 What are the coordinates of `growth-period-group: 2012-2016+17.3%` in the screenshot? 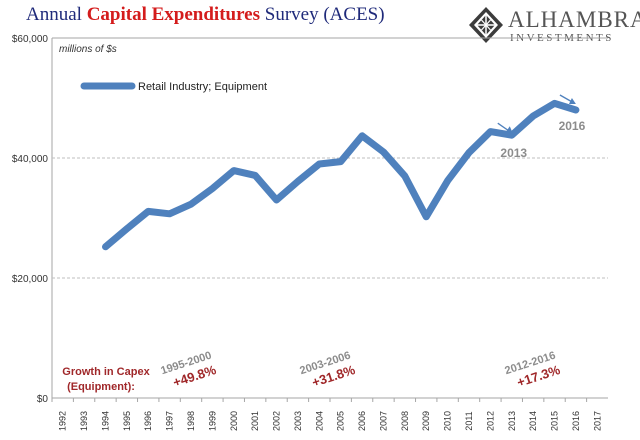 It's located at (532, 370).